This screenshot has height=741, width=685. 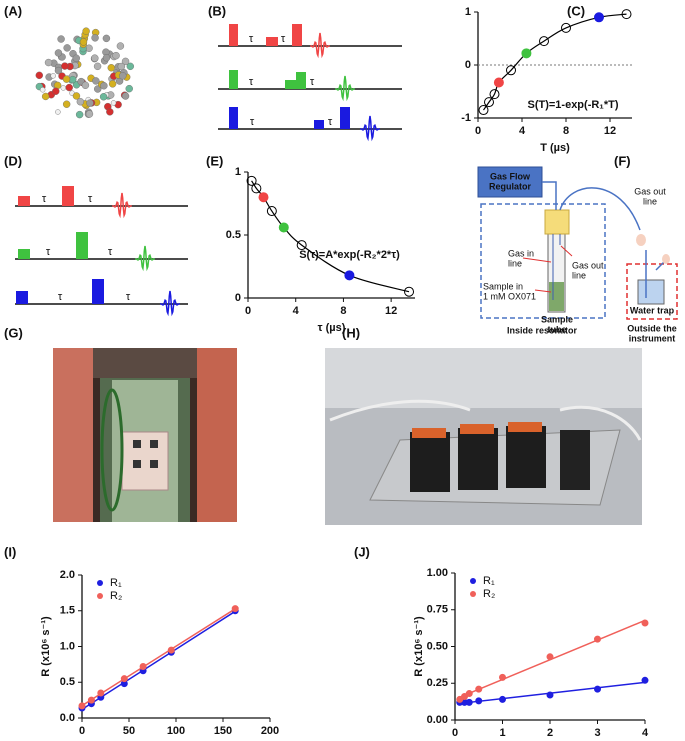 I want to click on x-tick-label: 8, so click(x=343, y=311).